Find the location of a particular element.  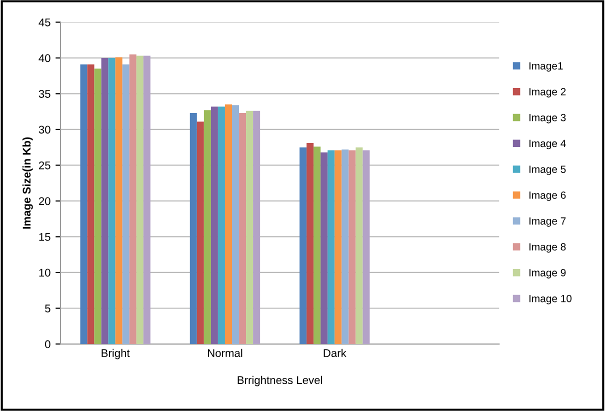

x-tick-label: Dark is located at coordinates (335, 353).